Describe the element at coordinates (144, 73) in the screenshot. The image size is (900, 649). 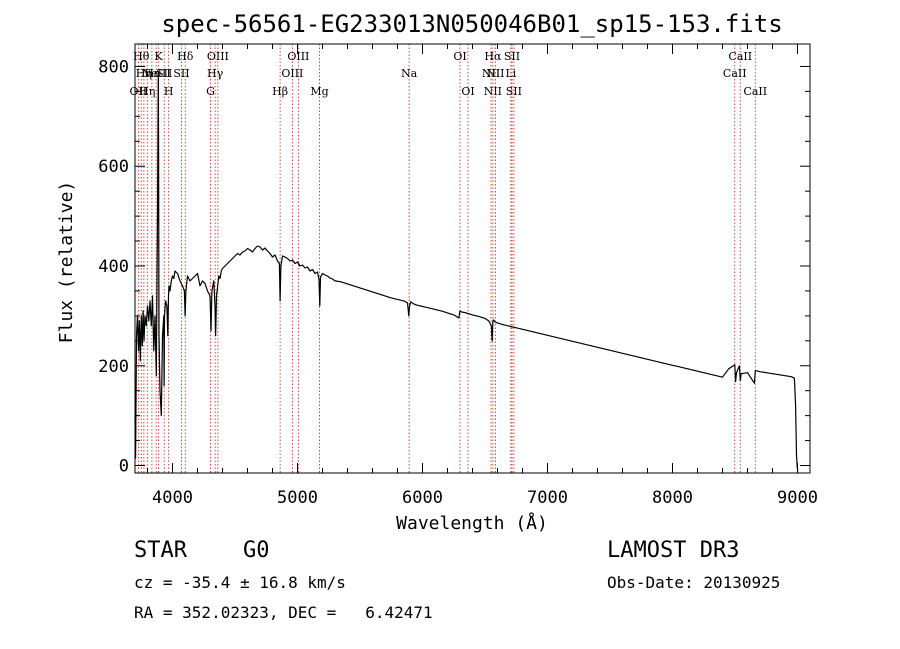
I see `line-label-2-0: Hη` at that location.